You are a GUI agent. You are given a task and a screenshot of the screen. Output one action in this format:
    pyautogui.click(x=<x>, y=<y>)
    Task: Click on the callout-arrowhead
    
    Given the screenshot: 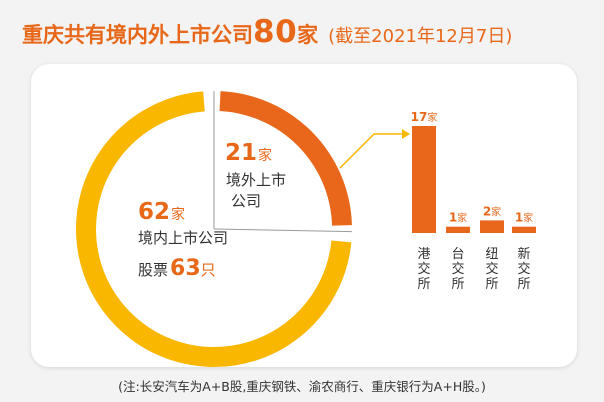 What is the action you would take?
    pyautogui.click(x=406, y=134)
    